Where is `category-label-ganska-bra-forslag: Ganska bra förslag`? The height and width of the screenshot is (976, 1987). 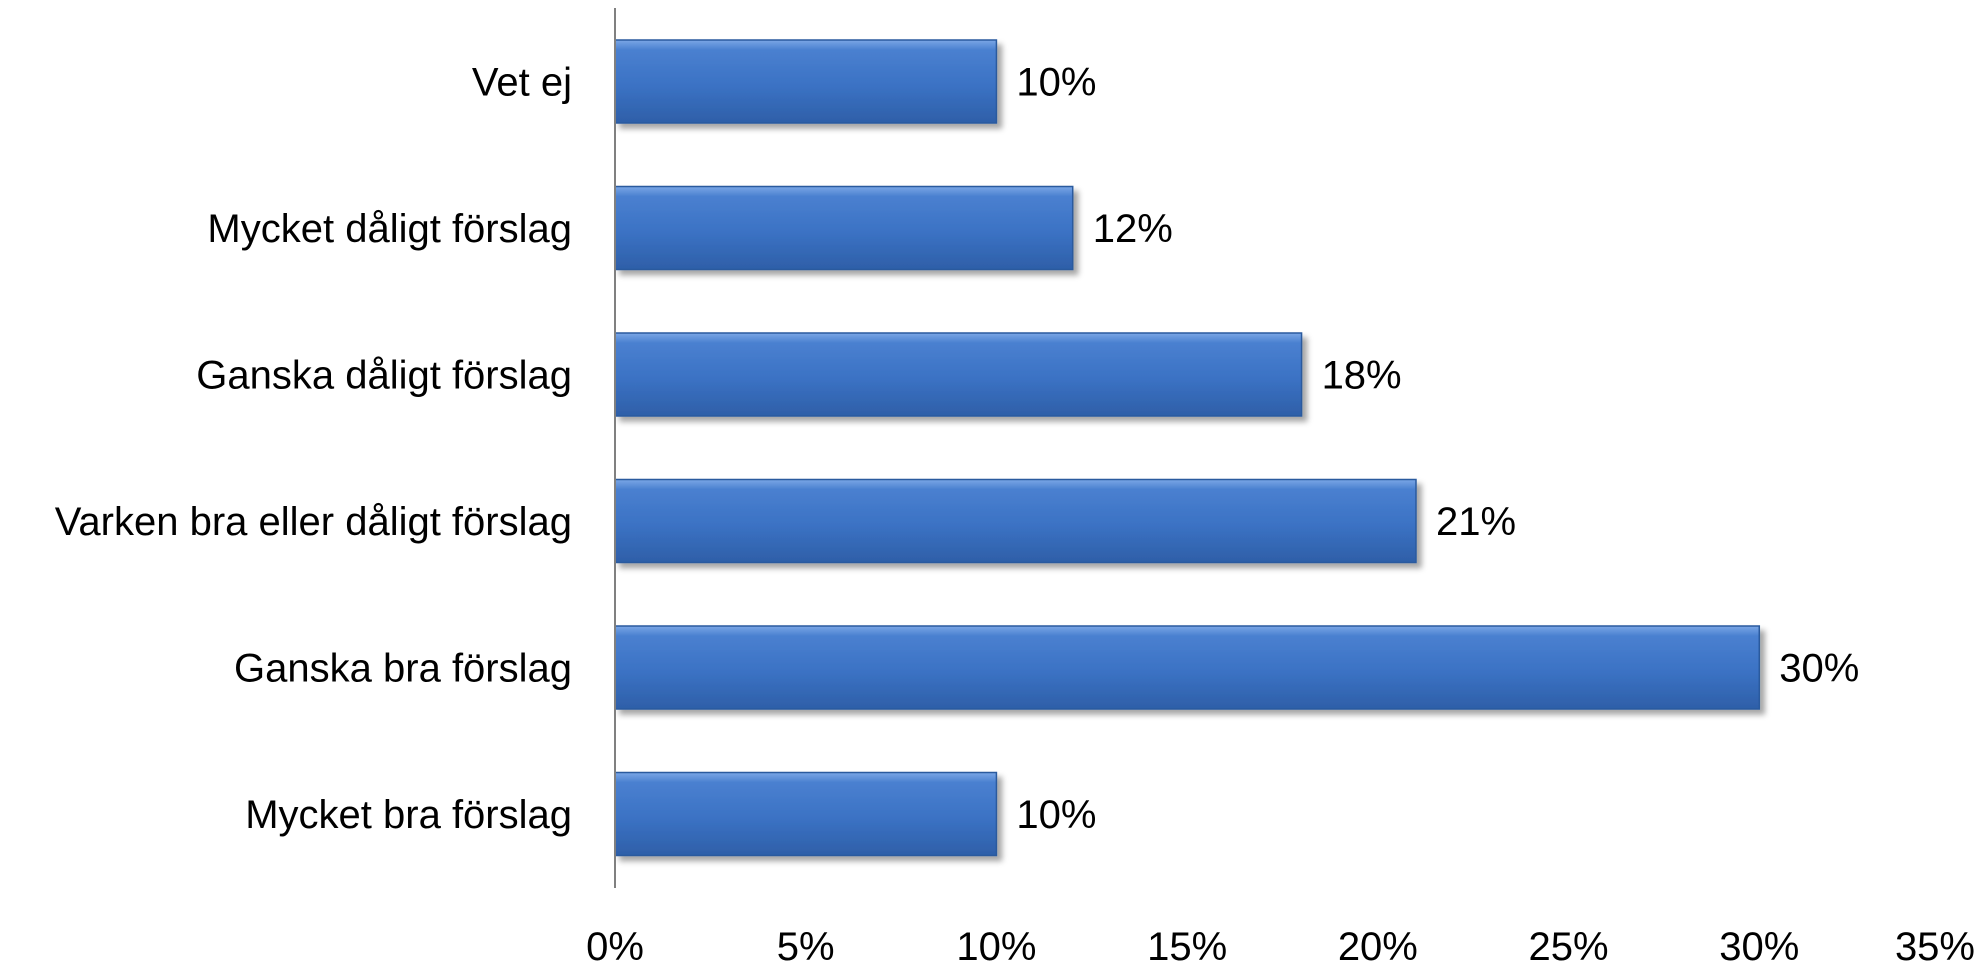 category-label-ganska-bra-forslag: Ganska bra förslag is located at coordinates (403, 669).